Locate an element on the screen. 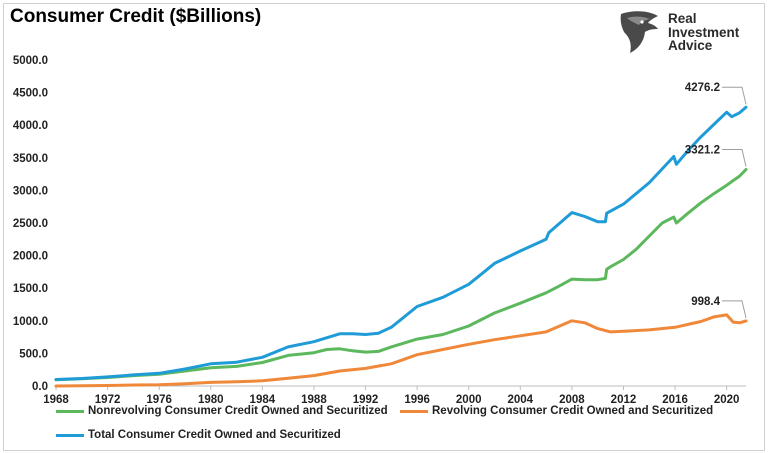 The image size is (768, 453). legend-swatch-nonrevolving is located at coordinates (70, 411).